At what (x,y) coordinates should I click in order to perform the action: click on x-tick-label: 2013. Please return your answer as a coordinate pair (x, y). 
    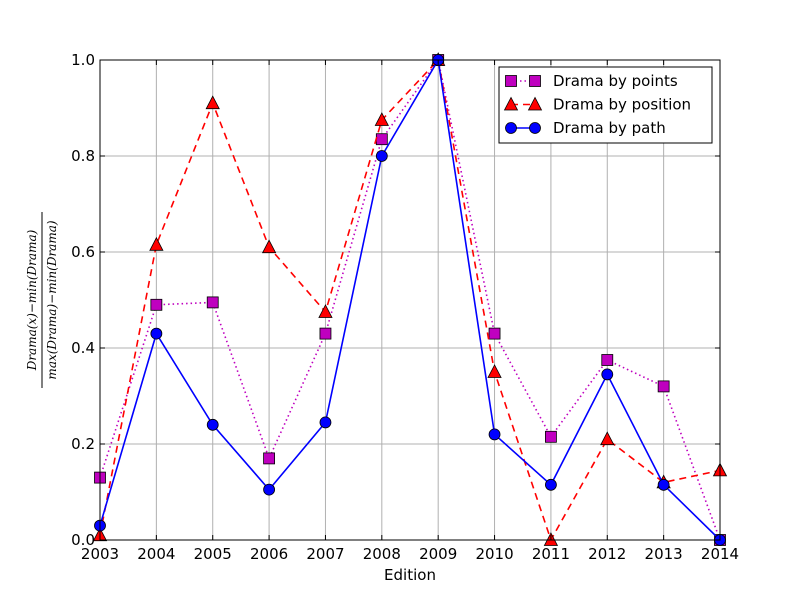
    Looking at the image, I should click on (664, 554).